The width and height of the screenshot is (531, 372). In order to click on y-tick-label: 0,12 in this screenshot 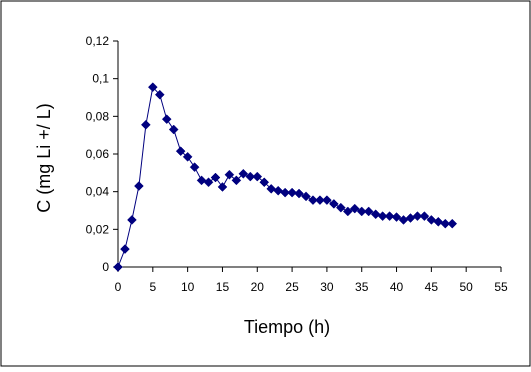, I will do `click(98, 41)`.